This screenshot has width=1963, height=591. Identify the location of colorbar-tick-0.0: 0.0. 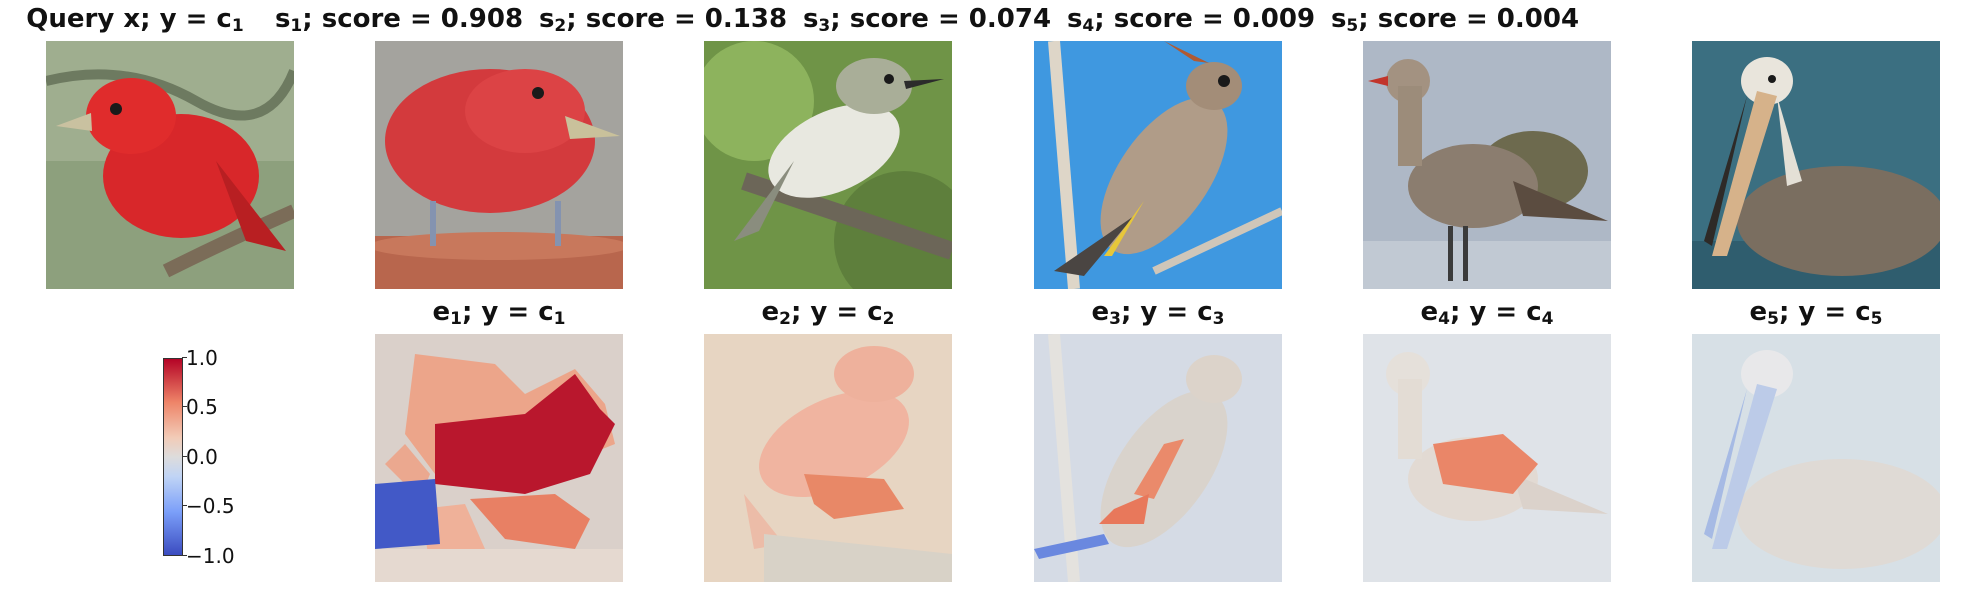
(200, 457).